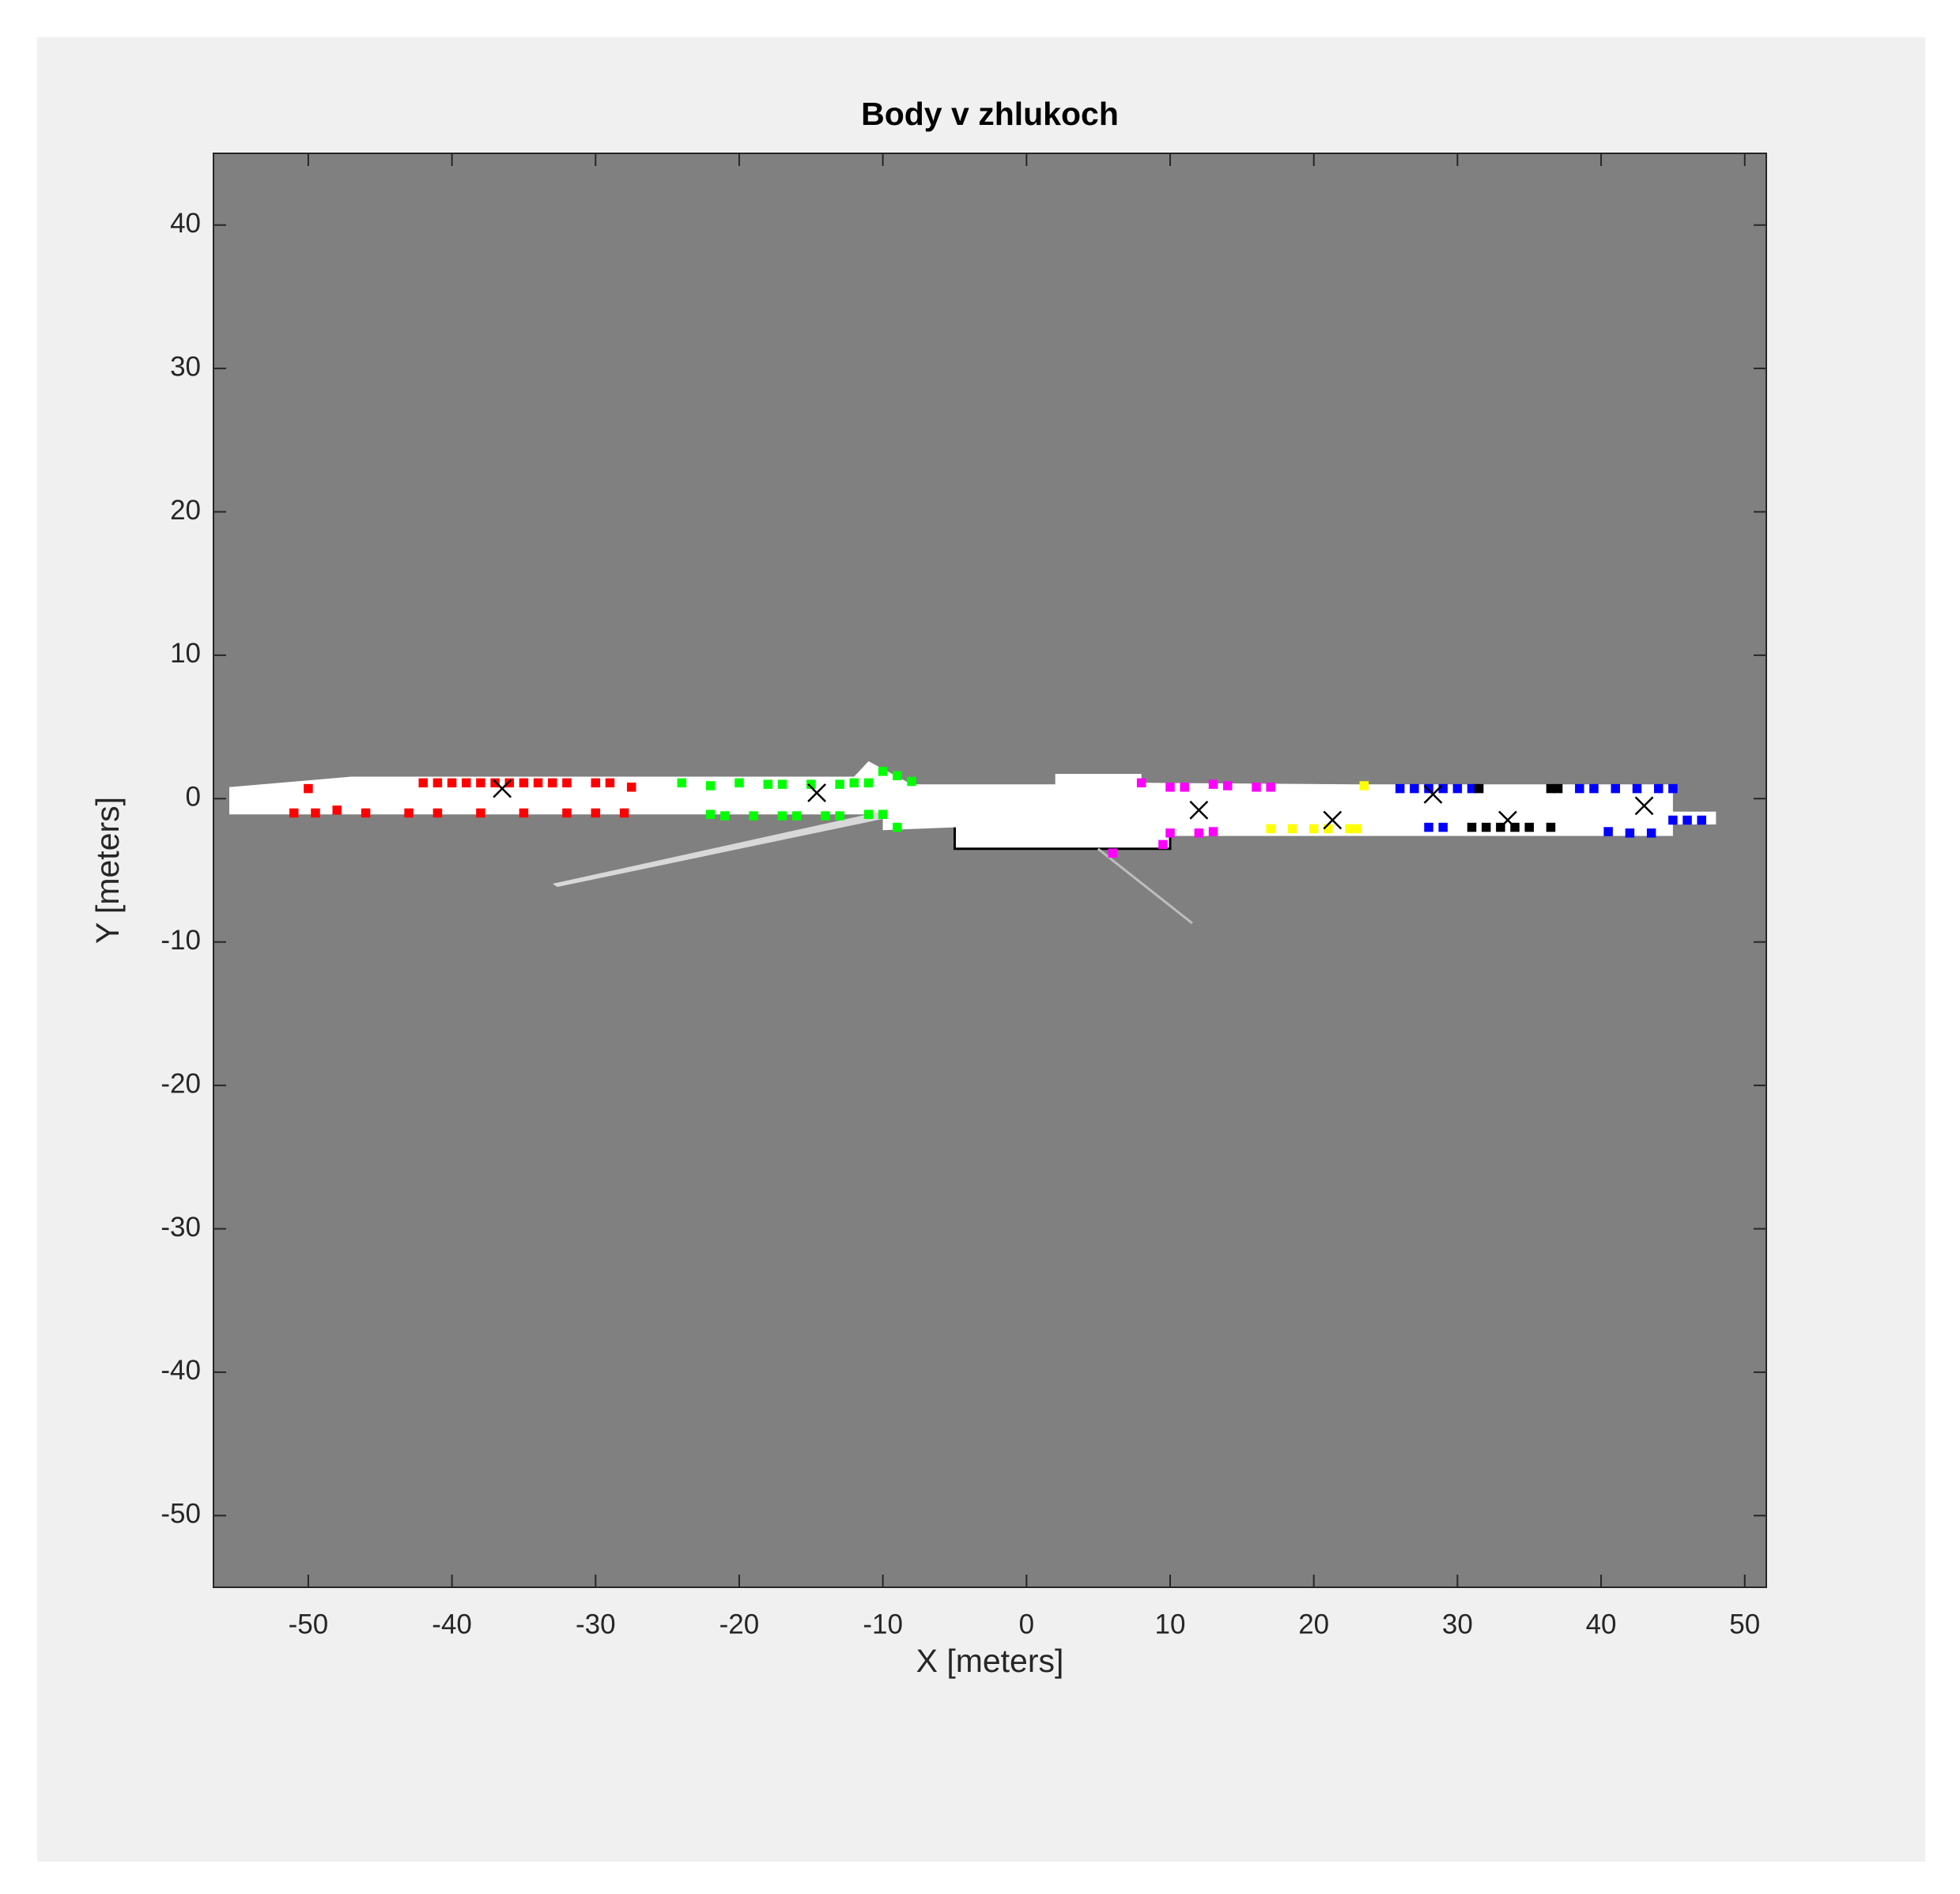 This screenshot has width=1960, height=1894. I want to click on x-tick-label: 30, so click(1457, 1624).